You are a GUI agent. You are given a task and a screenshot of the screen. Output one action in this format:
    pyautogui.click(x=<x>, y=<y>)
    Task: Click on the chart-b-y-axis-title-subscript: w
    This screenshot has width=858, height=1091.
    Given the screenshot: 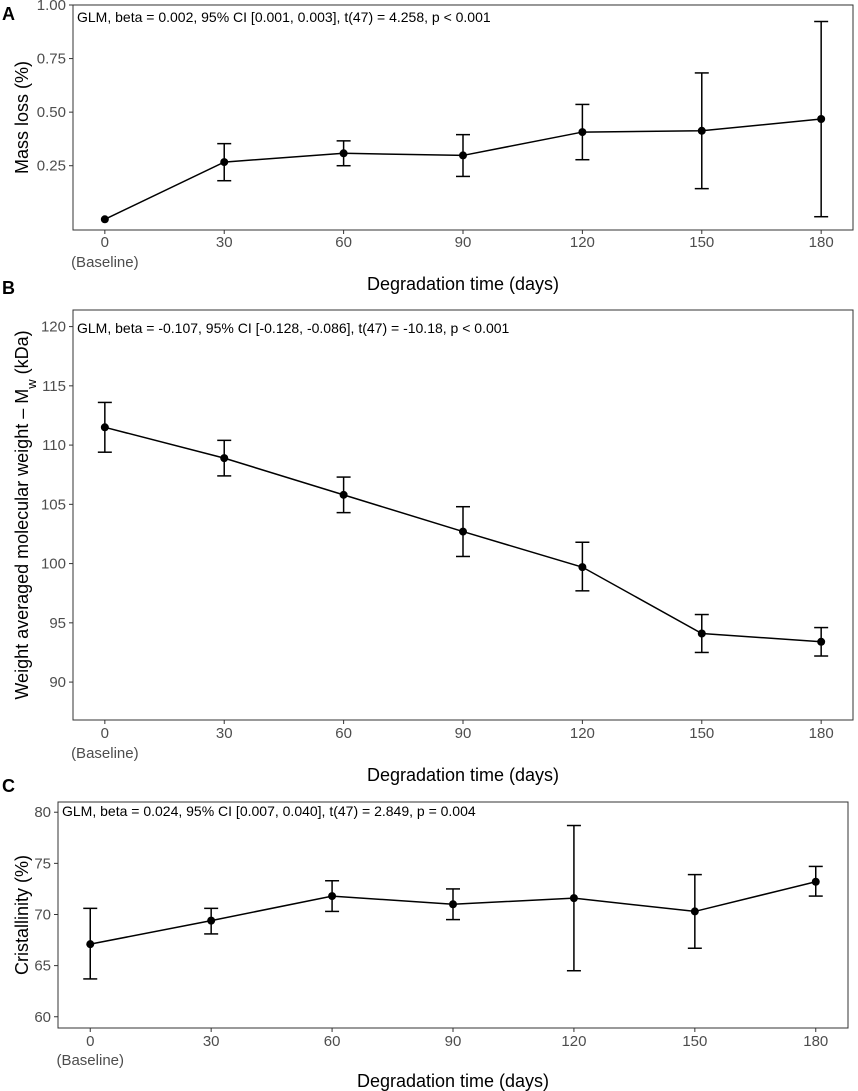 What is the action you would take?
    pyautogui.click(x=31, y=384)
    